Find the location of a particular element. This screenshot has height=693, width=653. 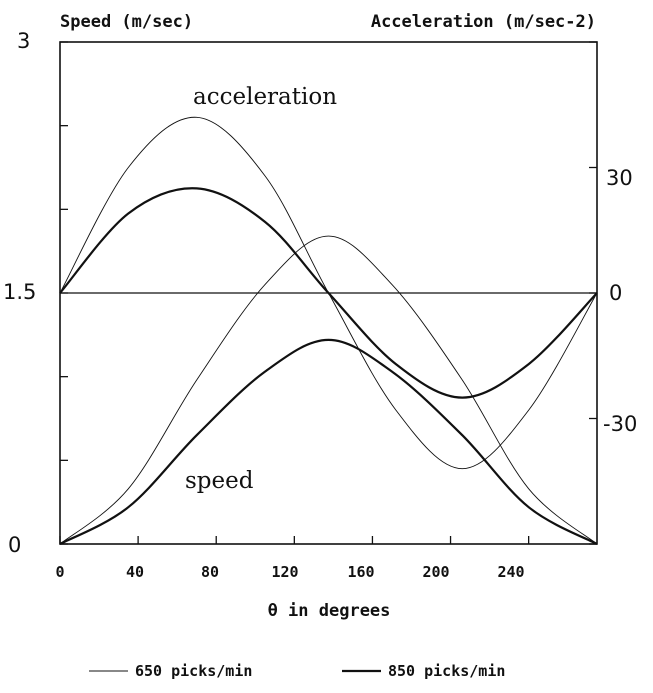

legend-label-850: 850 picks/min is located at coordinates (446, 671).